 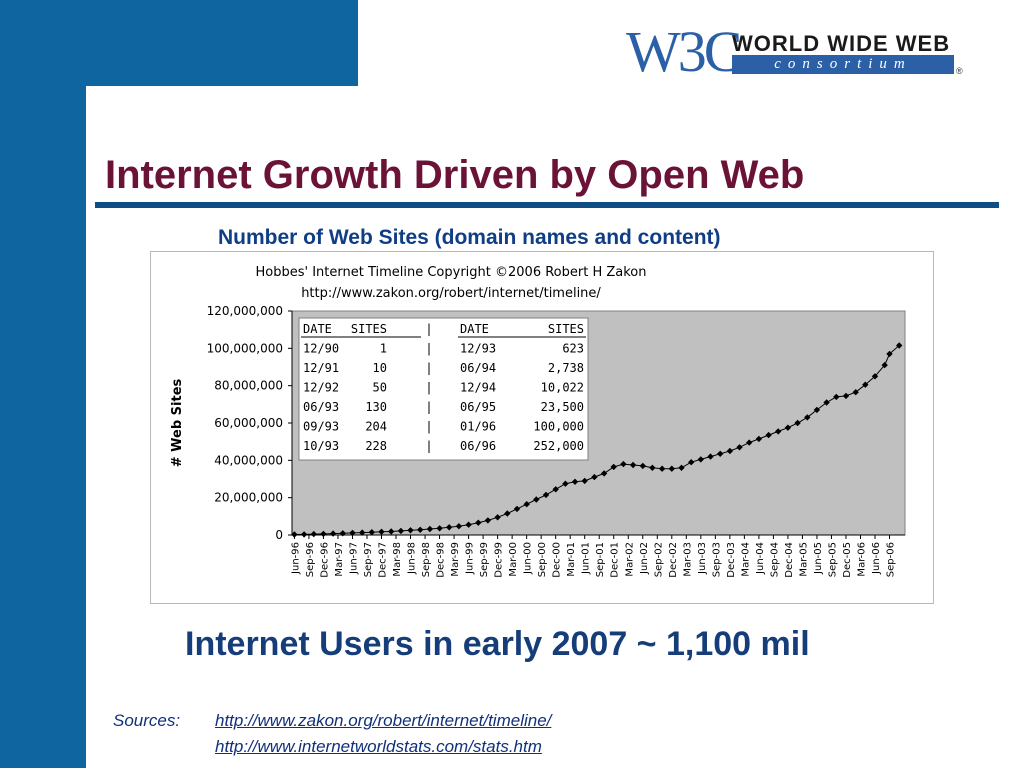 What do you see at coordinates (959, 71) in the screenshot?
I see `registered-mark: ®` at bounding box center [959, 71].